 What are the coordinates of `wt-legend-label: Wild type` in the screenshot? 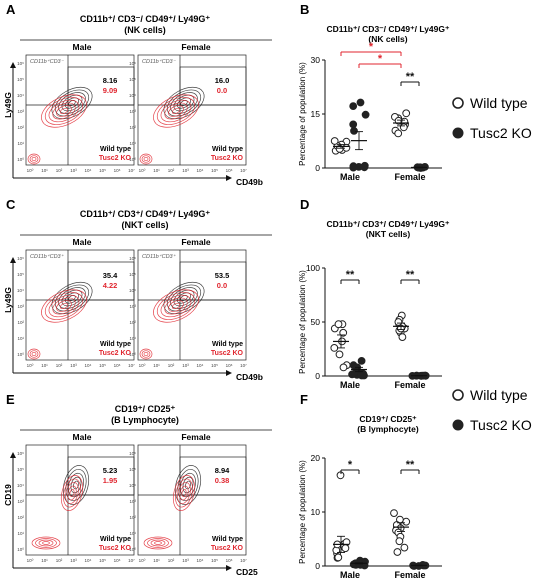 It's located at (499, 103).